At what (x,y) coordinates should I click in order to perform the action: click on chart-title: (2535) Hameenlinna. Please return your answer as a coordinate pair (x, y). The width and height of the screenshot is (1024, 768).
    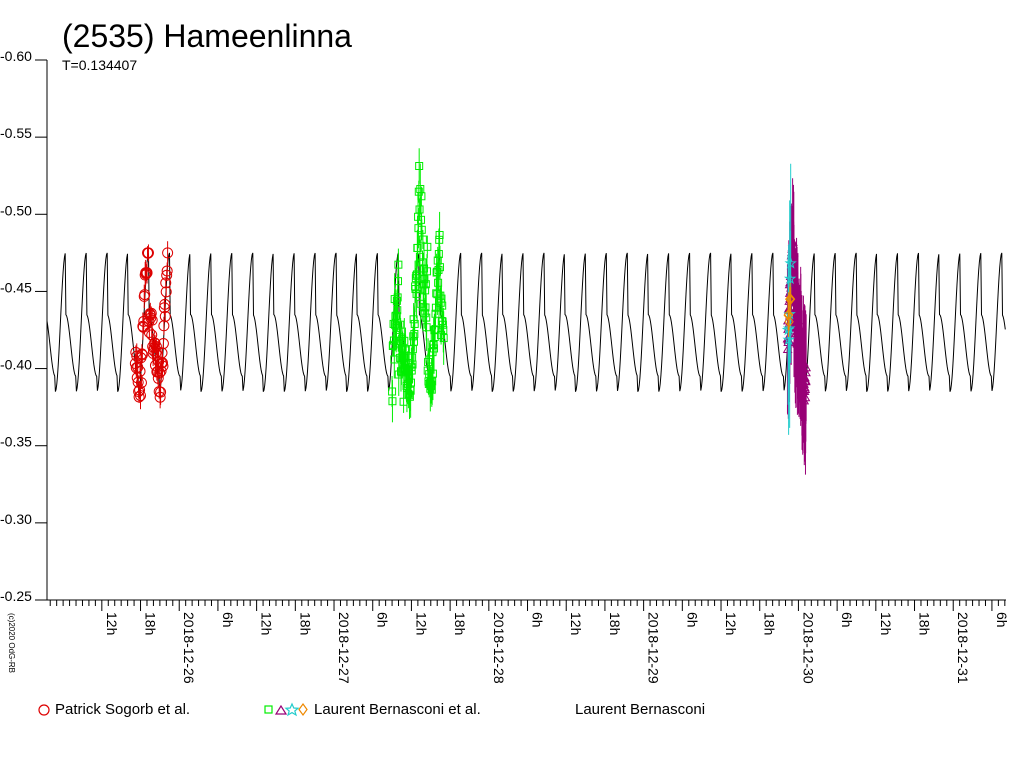
    Looking at the image, I should click on (207, 36).